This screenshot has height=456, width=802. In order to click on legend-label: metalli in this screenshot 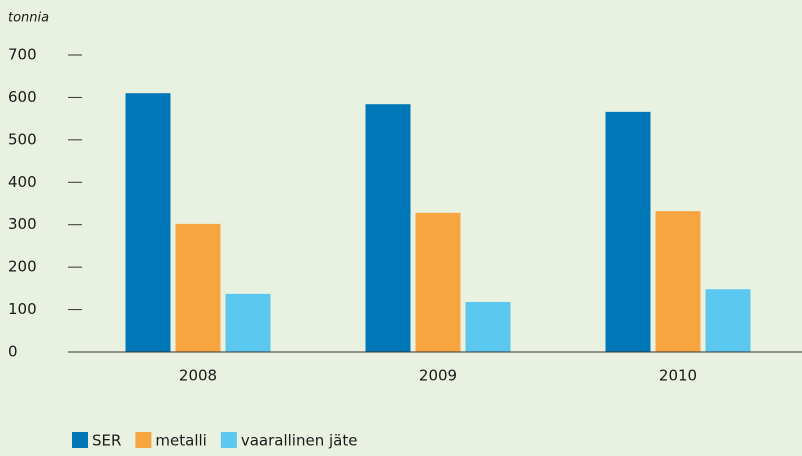, I will do `click(180, 441)`.